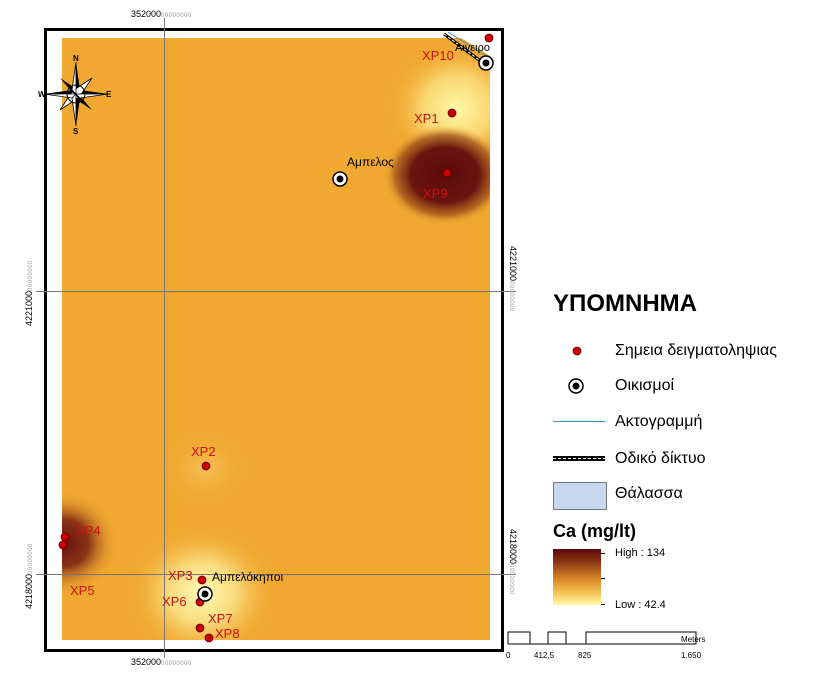 The width and height of the screenshot is (832, 676). I want to click on coord-bottom-x: 35200000000000, so click(161, 662).